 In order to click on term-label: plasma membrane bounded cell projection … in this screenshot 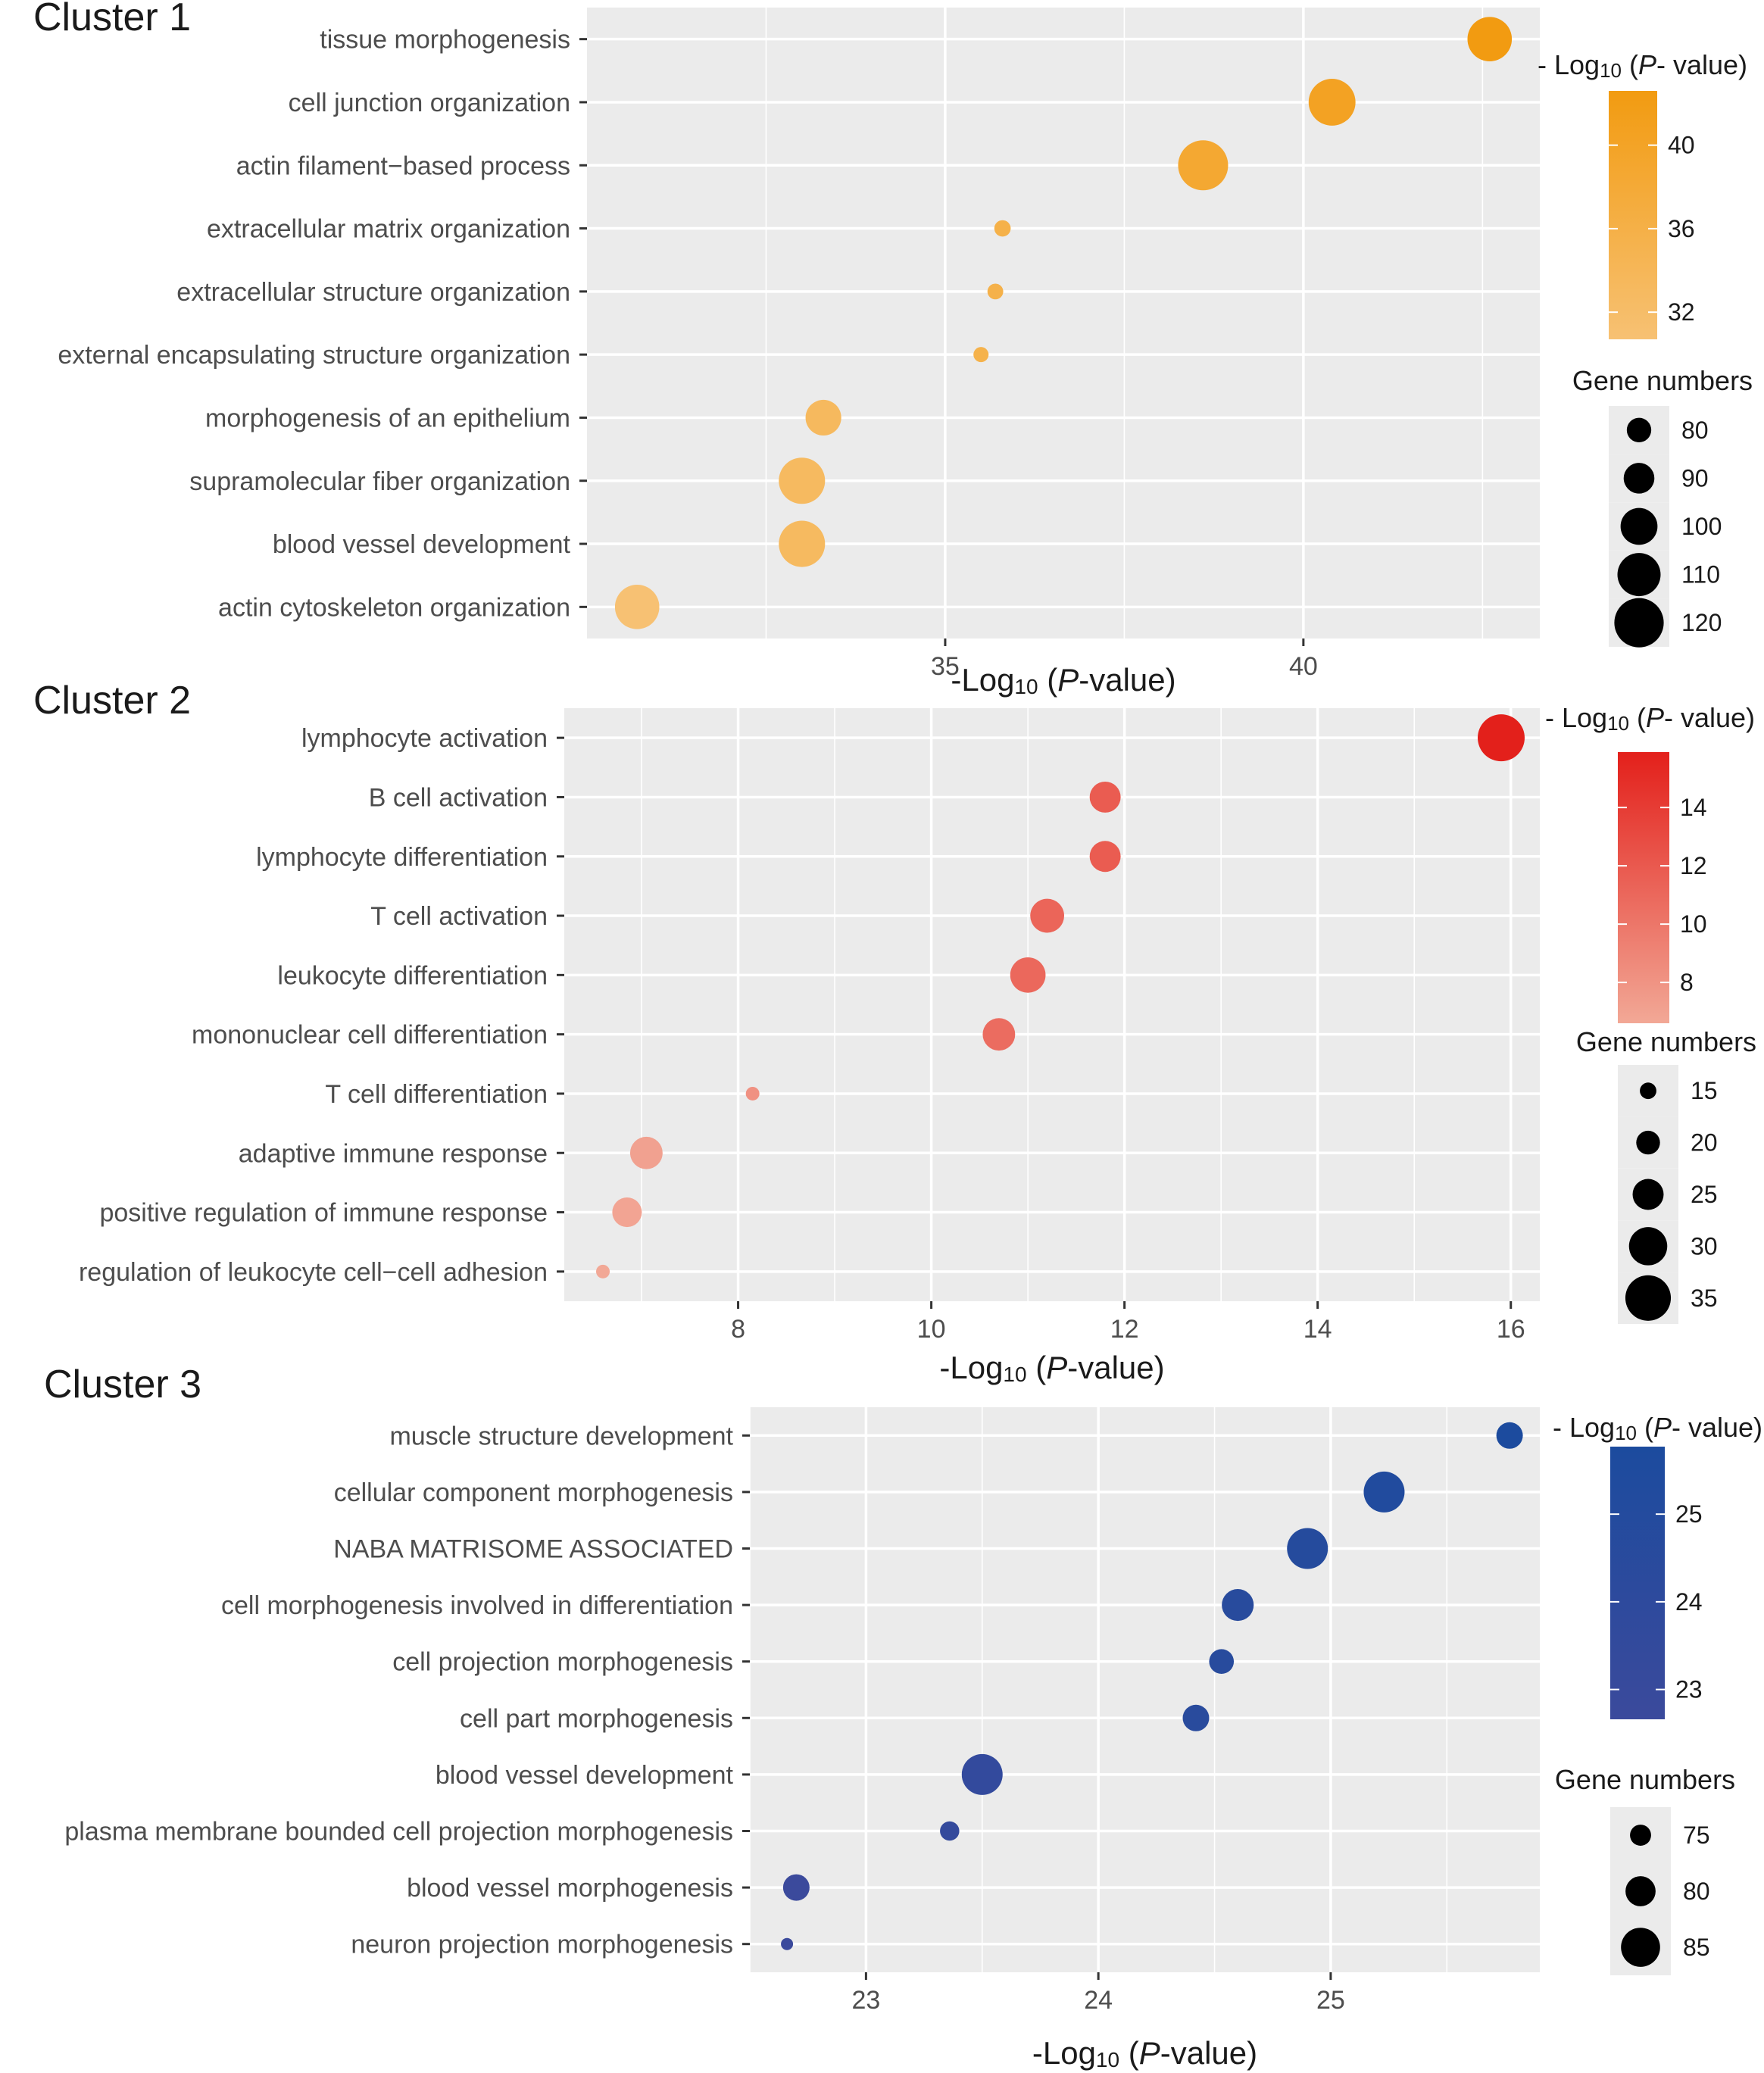, I will do `click(398, 1832)`.